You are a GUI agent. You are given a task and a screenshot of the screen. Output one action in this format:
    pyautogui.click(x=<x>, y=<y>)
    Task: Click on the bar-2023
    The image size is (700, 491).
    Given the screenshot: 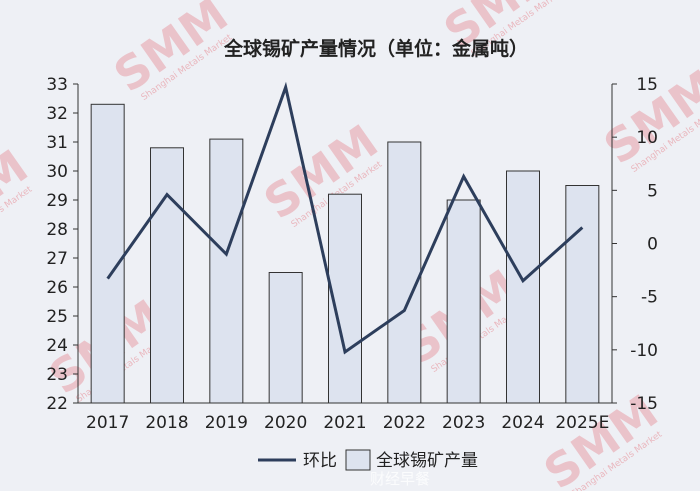 What is the action you would take?
    pyautogui.click(x=463, y=301)
    